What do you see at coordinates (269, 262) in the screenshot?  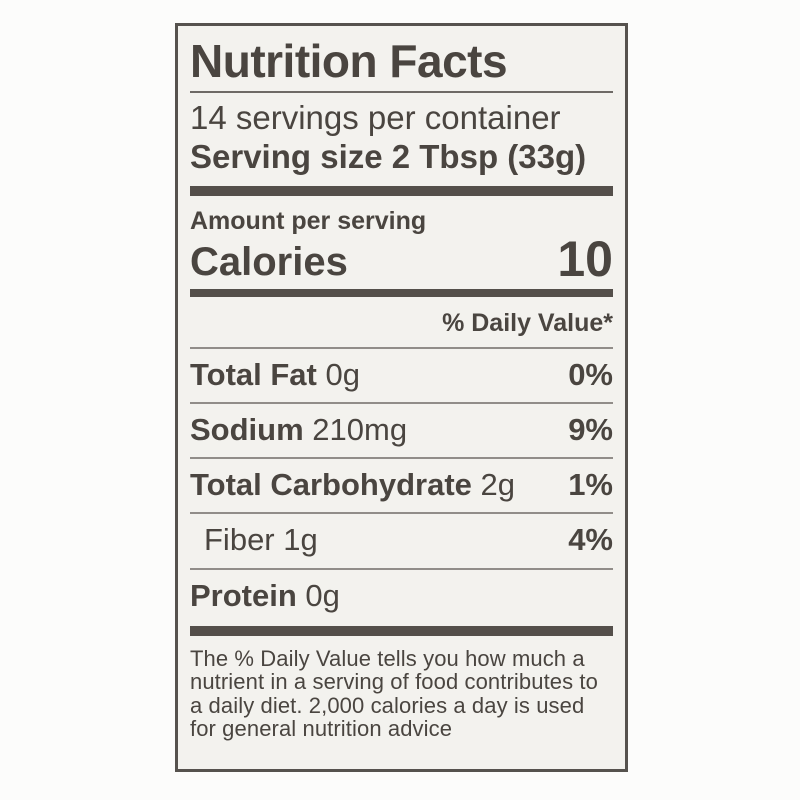 I see `calories-label: Calories` at bounding box center [269, 262].